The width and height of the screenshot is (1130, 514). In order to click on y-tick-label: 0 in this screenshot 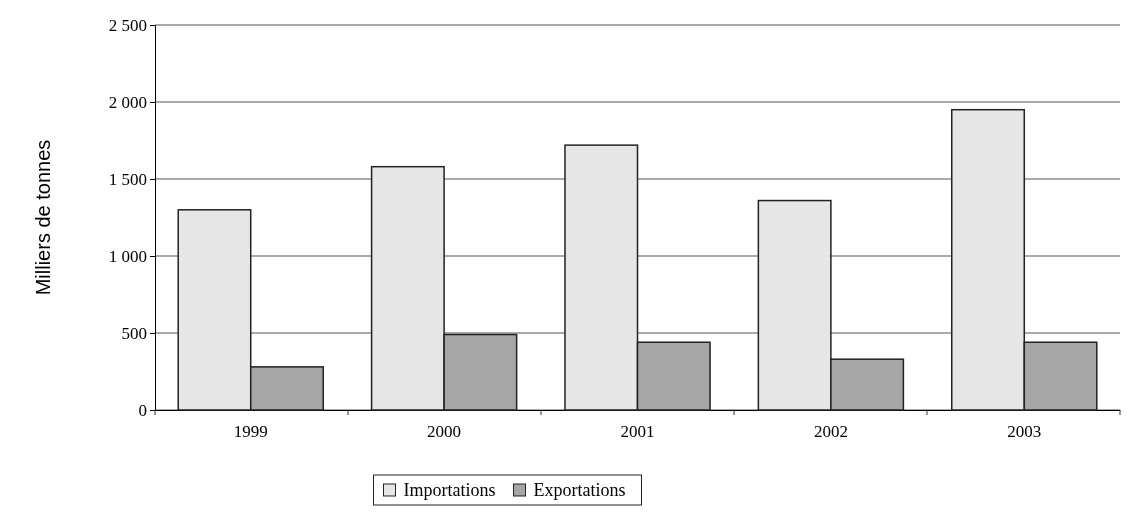, I will do `click(142, 410)`.